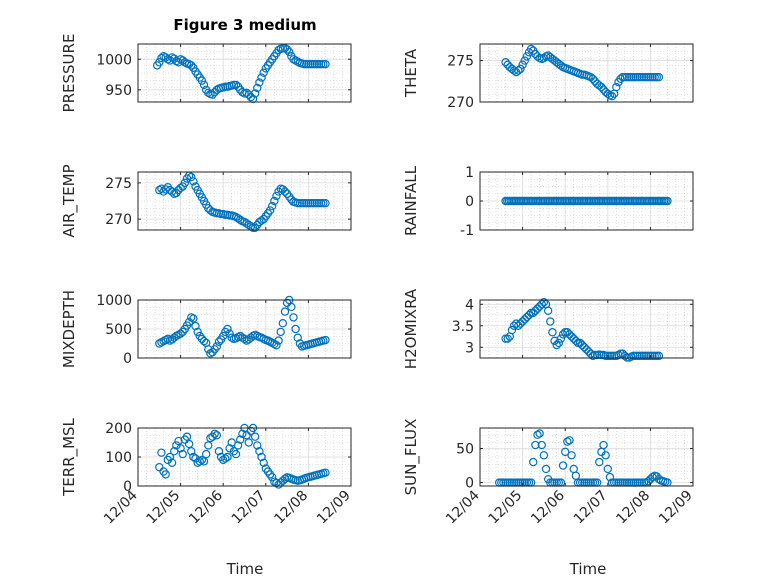  Describe the element at coordinates (460, 62) in the screenshot. I see `y-tick-label: 275` at that location.